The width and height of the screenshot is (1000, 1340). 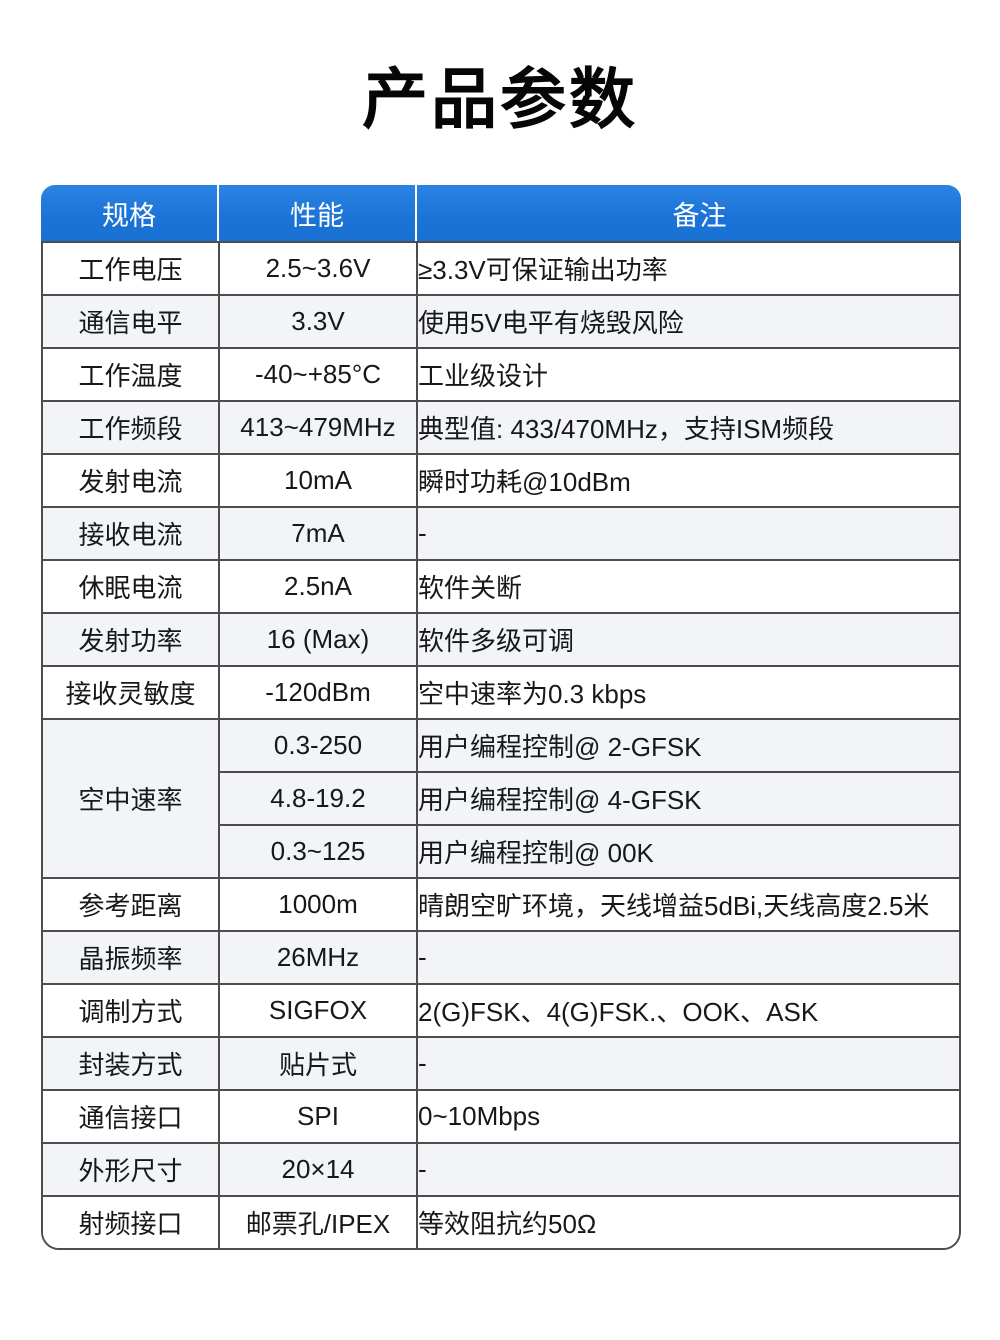 I want to click on spec-cell: 工作频段, so click(x=131, y=427).